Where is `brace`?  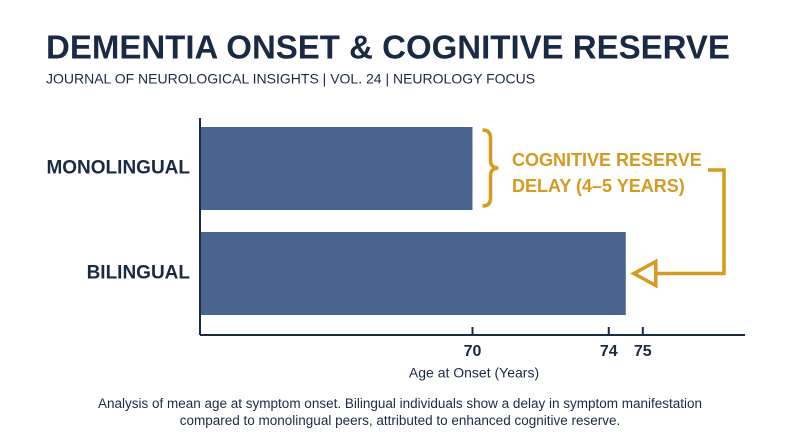
brace is located at coordinates (490, 168).